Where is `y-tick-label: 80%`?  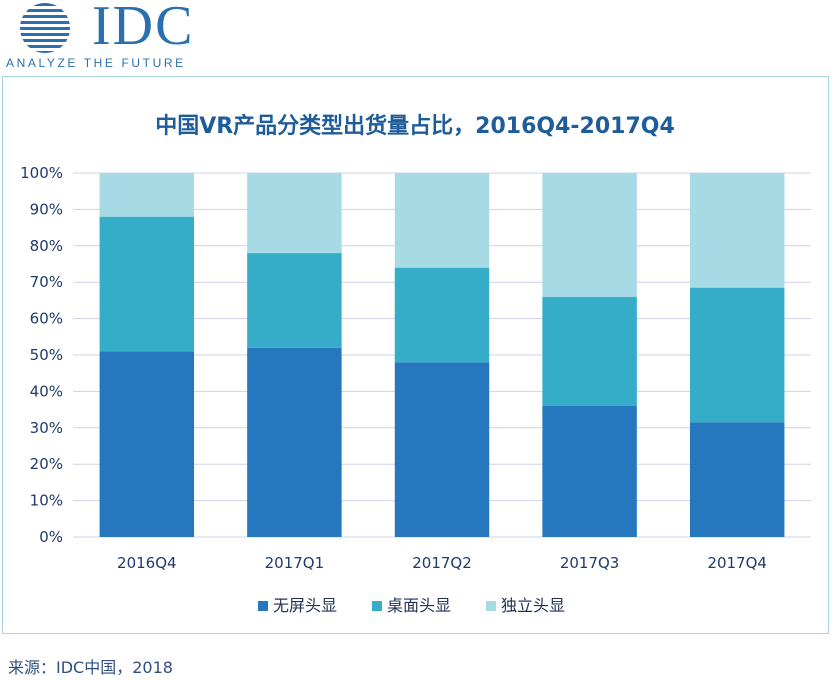
y-tick-label: 80% is located at coordinates (46, 246).